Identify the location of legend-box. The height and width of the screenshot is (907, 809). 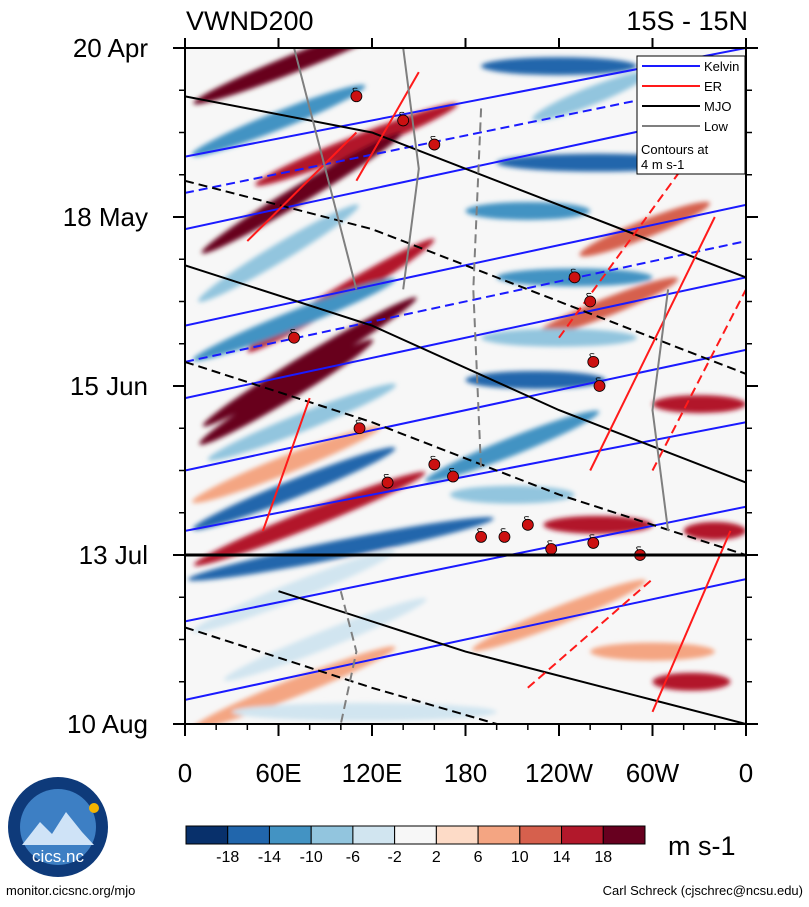
(691, 115).